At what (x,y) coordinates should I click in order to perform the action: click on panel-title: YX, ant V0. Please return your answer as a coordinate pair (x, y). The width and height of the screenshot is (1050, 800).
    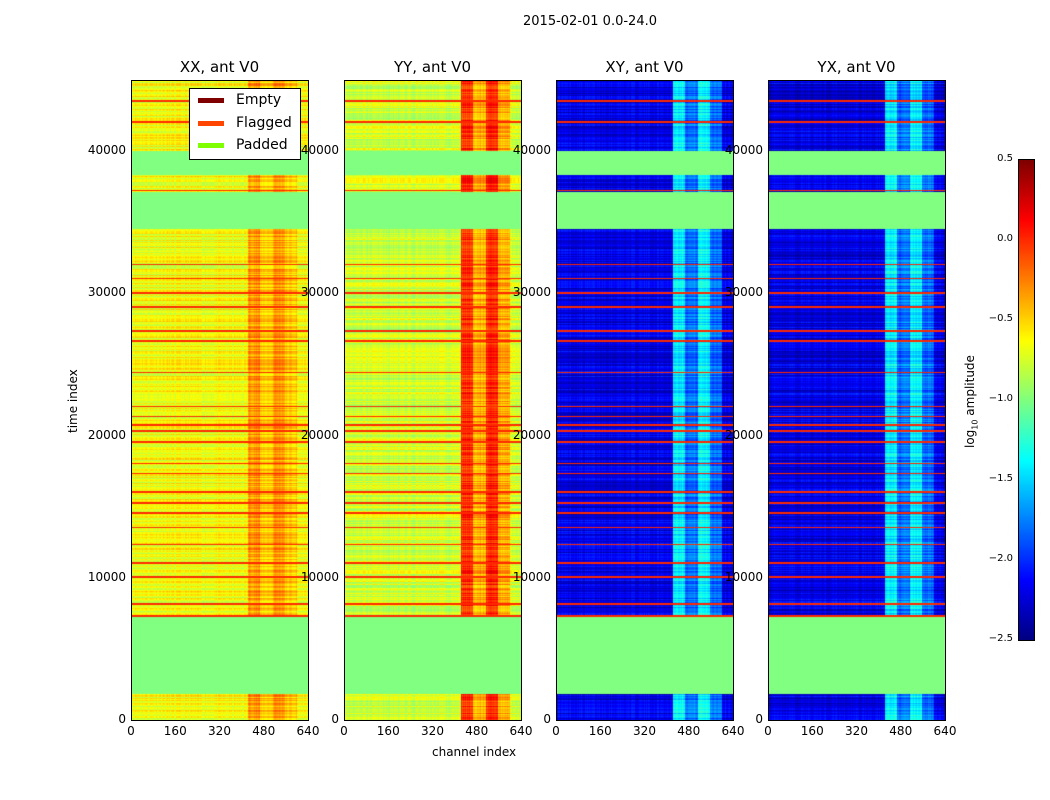
    Looking at the image, I should click on (856, 67).